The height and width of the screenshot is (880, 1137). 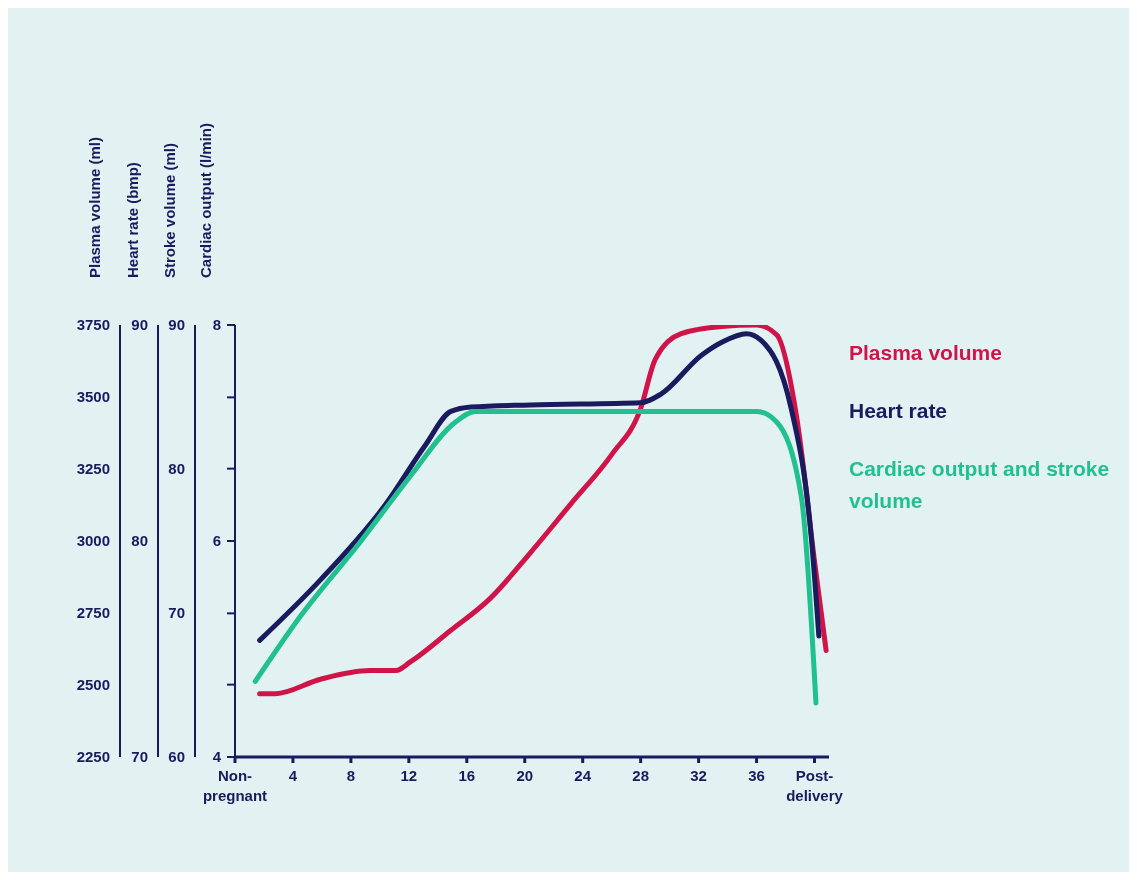 I want to click on y-tick-label: 6, so click(x=216, y=540).